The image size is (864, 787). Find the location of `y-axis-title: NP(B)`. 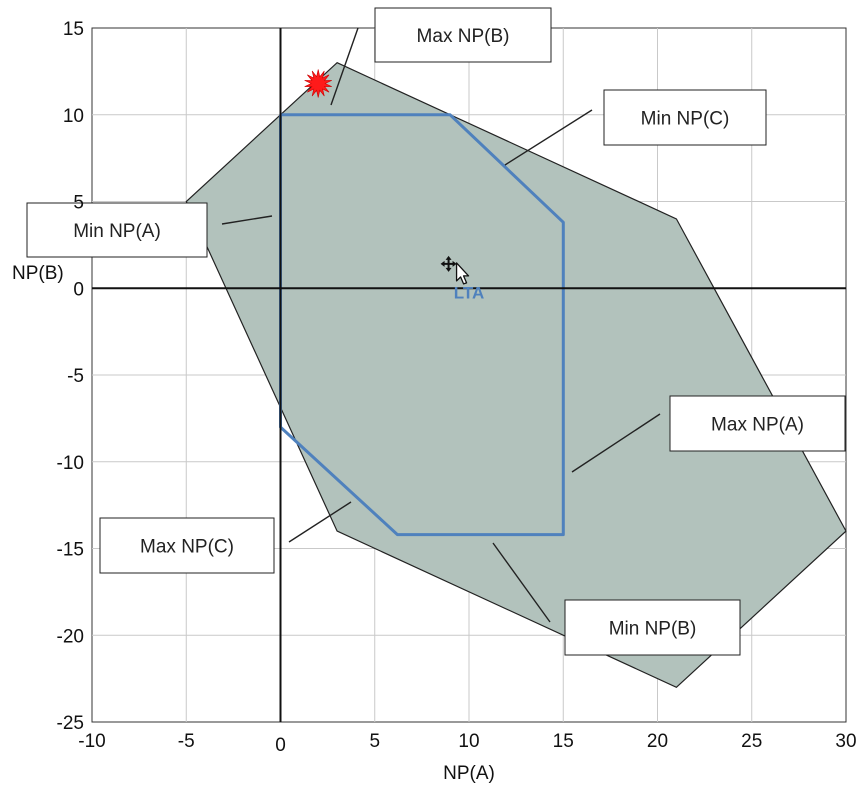

y-axis-title: NP(B) is located at coordinates (38, 273).